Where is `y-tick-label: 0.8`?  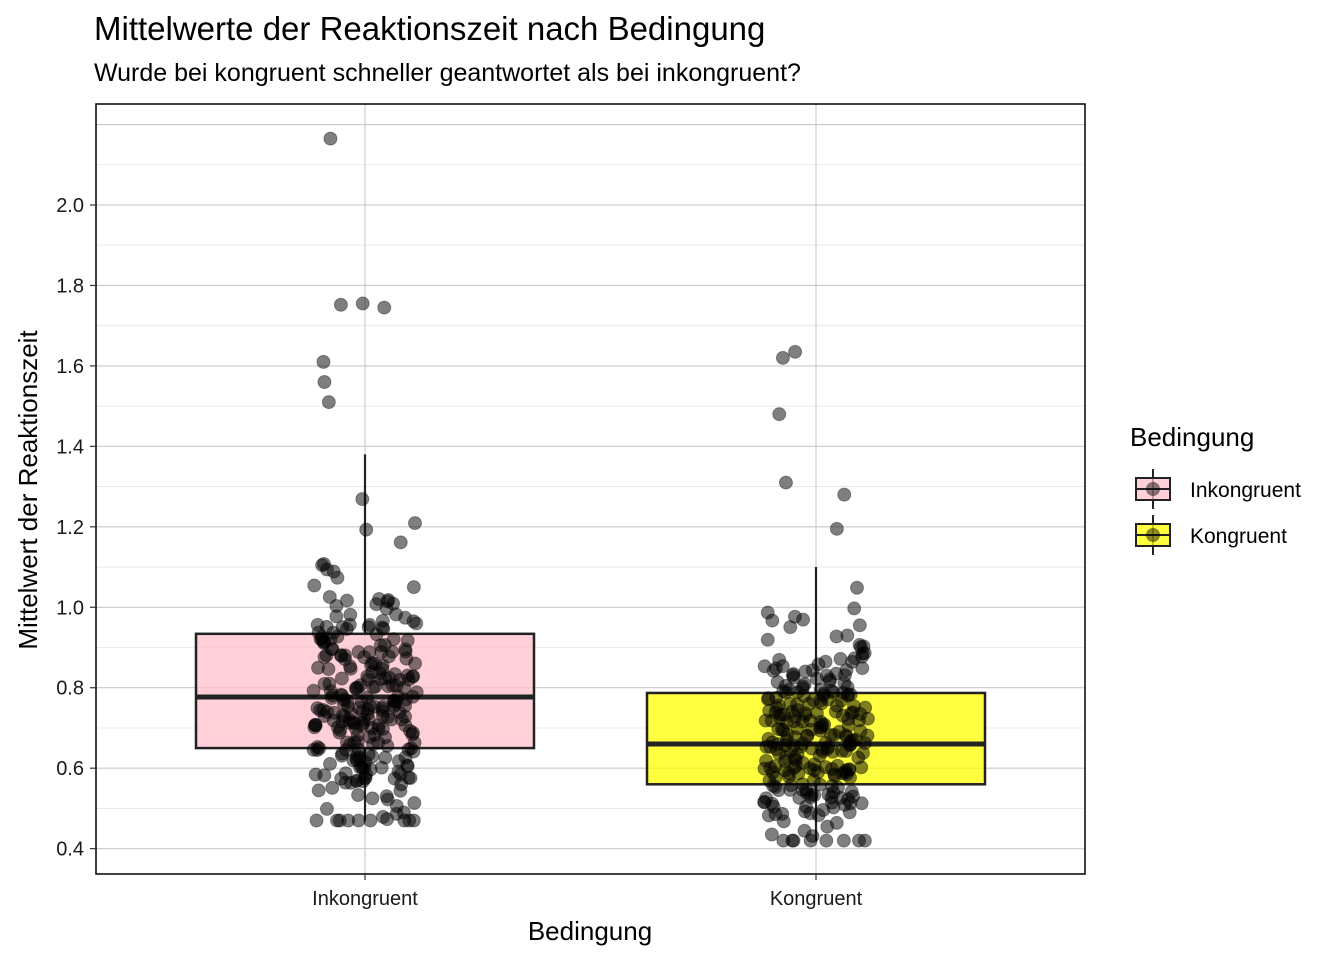
y-tick-label: 0.8 is located at coordinates (70, 689).